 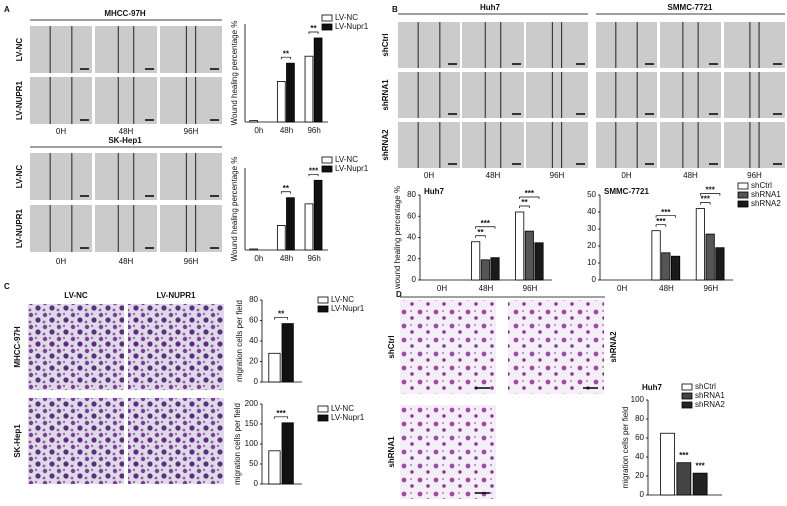 I want to click on y-tick-label: 200, so click(x=252, y=403).